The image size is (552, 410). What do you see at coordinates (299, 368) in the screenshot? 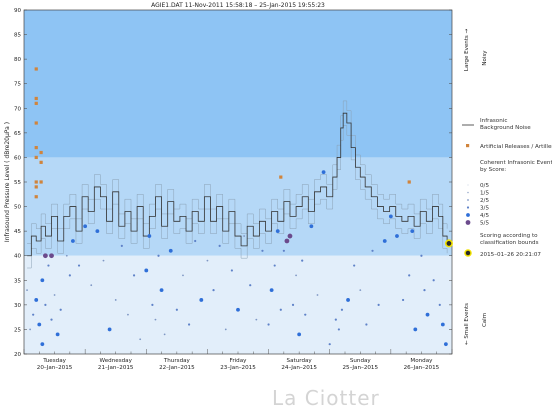
I see `x-date-label: 24–Jan–2015` at bounding box center [299, 368].